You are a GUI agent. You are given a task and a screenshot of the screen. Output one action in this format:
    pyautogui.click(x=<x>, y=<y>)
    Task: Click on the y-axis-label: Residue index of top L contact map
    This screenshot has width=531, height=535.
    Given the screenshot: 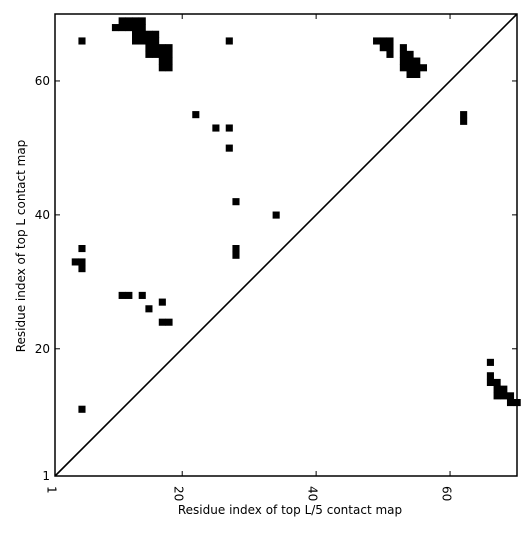 What is the action you would take?
    pyautogui.click(x=21, y=246)
    